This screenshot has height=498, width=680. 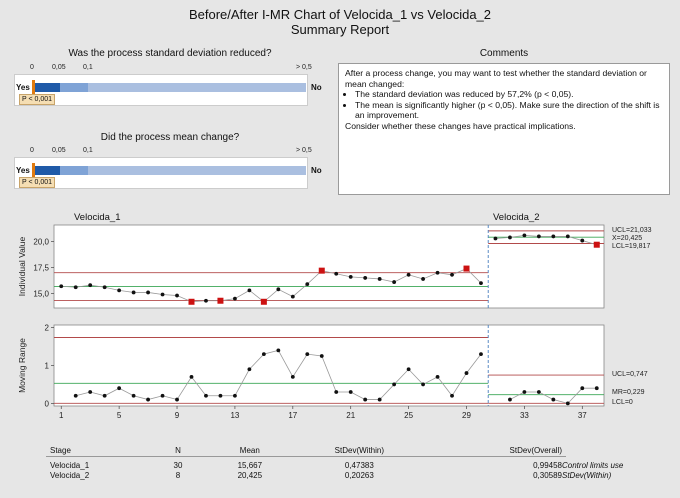 What do you see at coordinates (23, 170) in the screenshot?
I see `mean-yes-label: Yes` at bounding box center [23, 170].